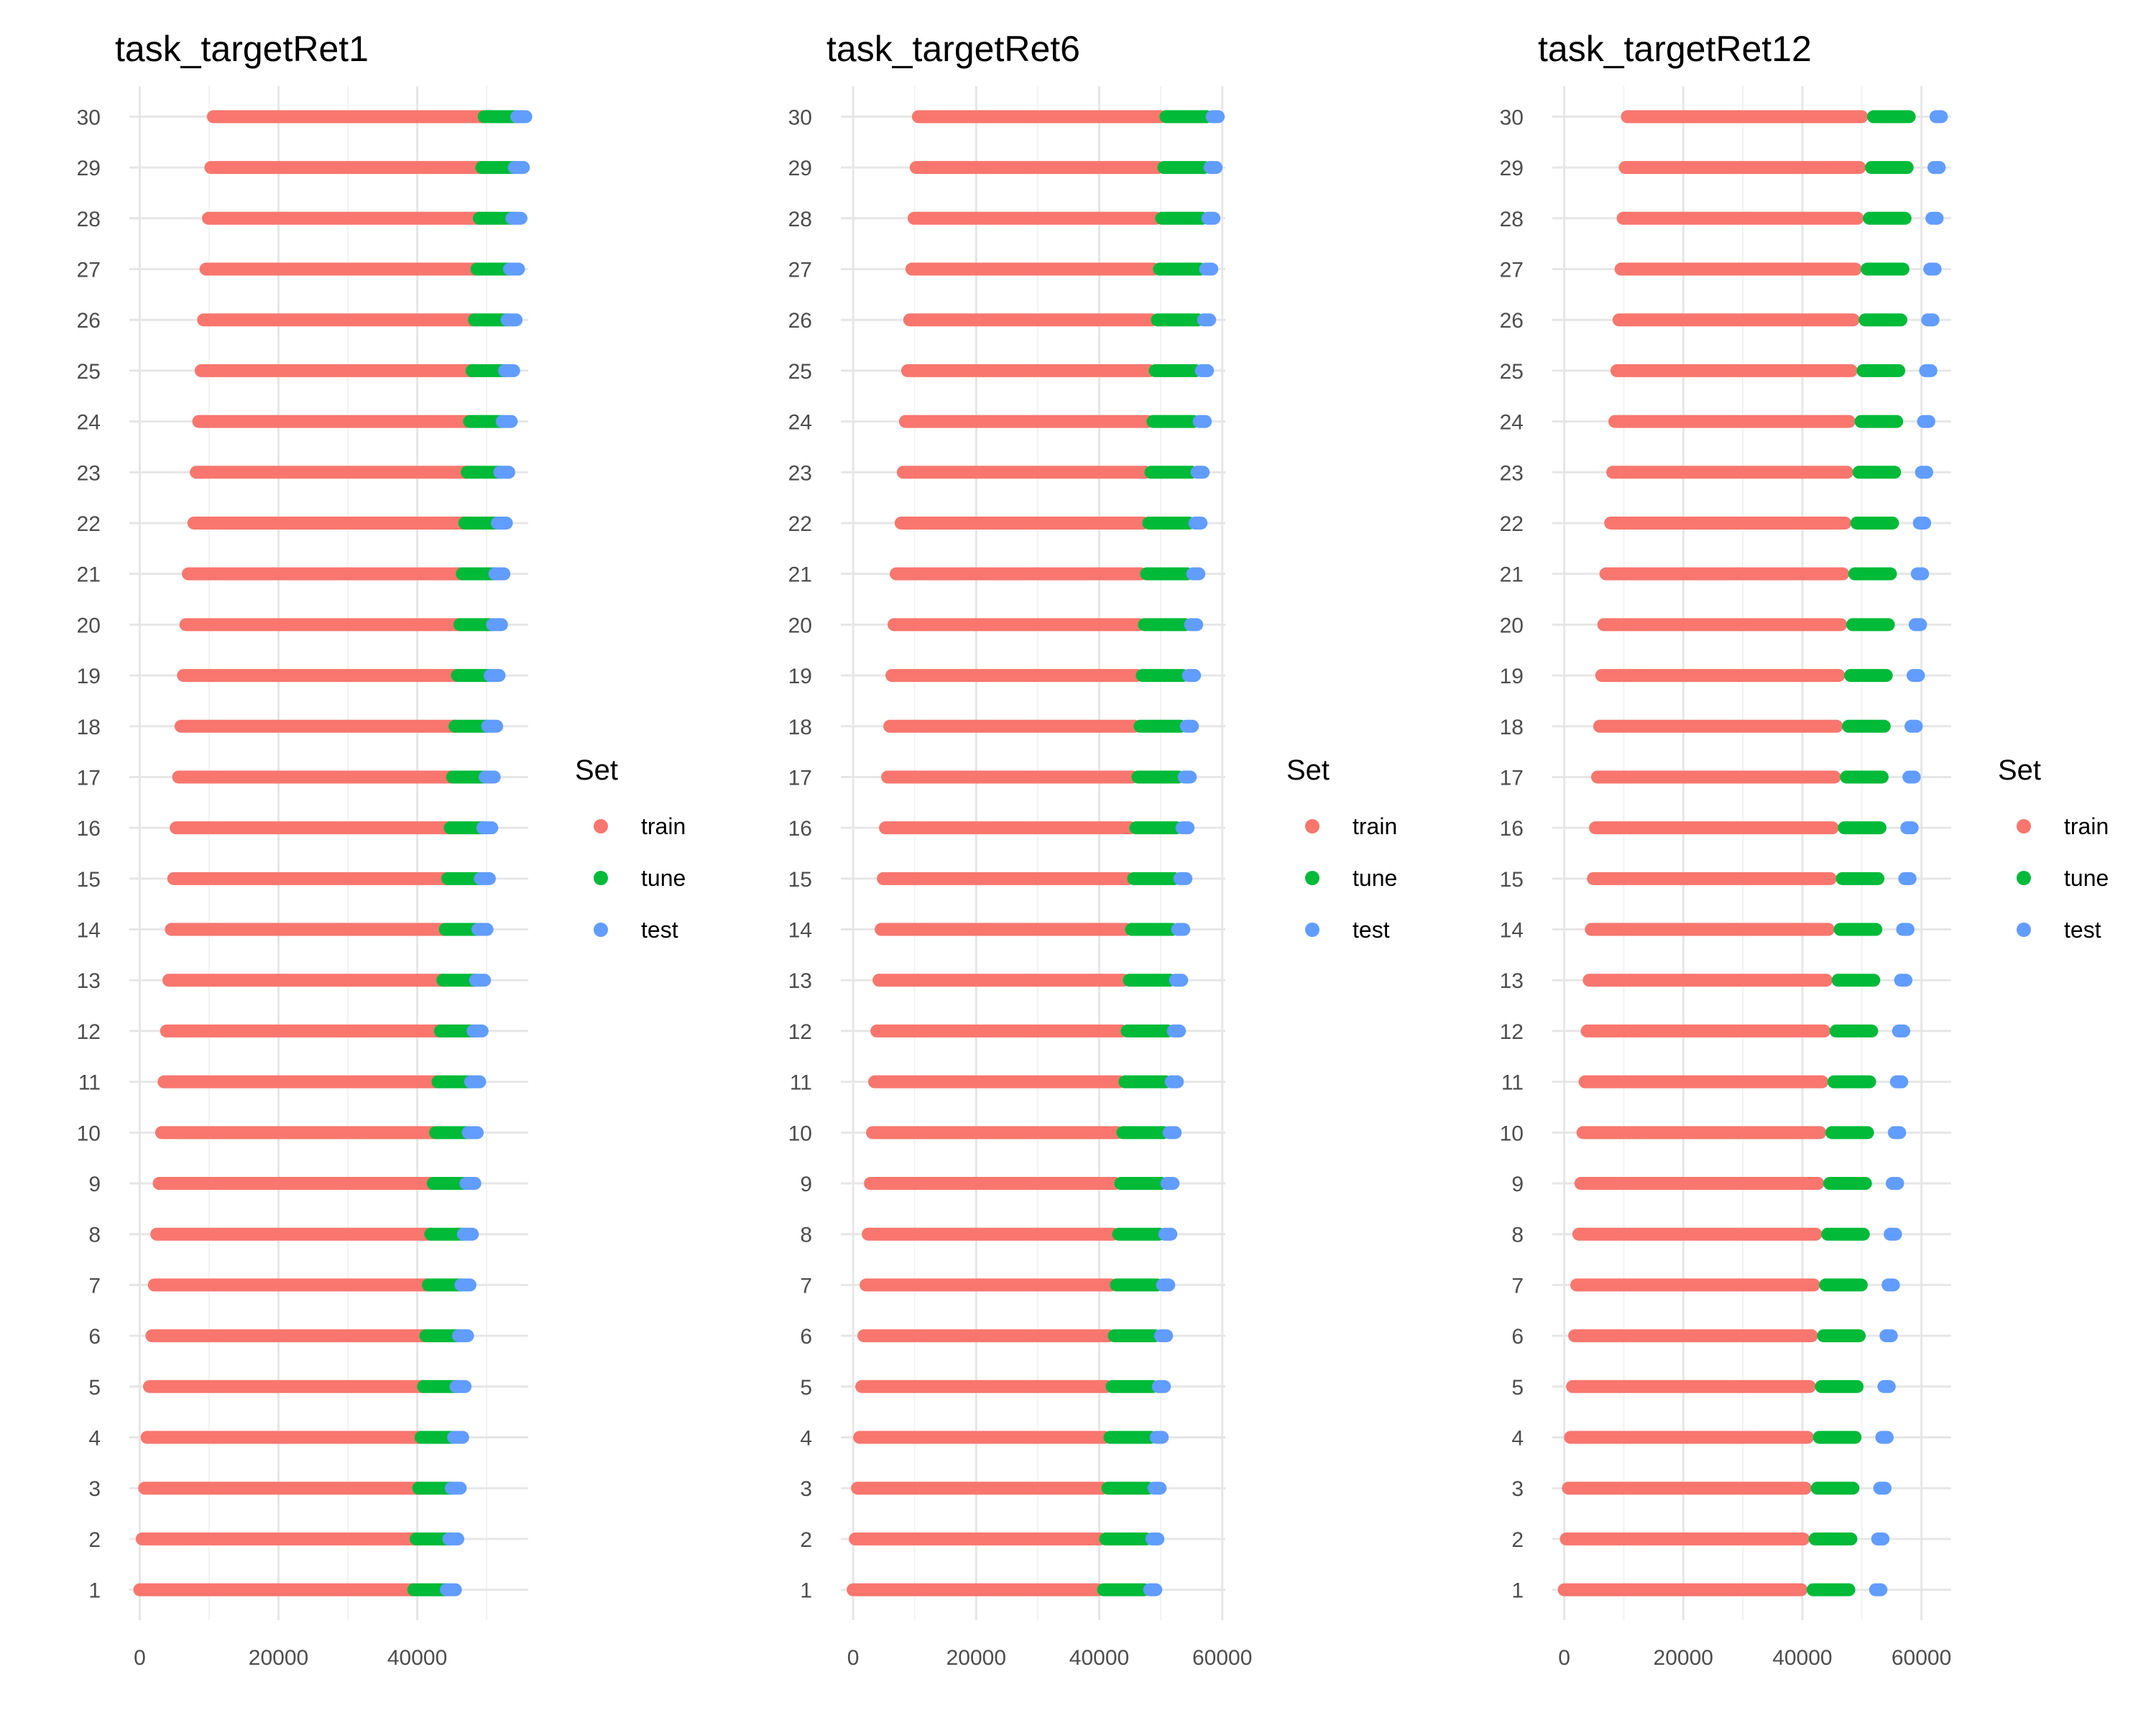  Describe the element at coordinates (800, 321) in the screenshot. I see `y-tick-label: 26` at that location.